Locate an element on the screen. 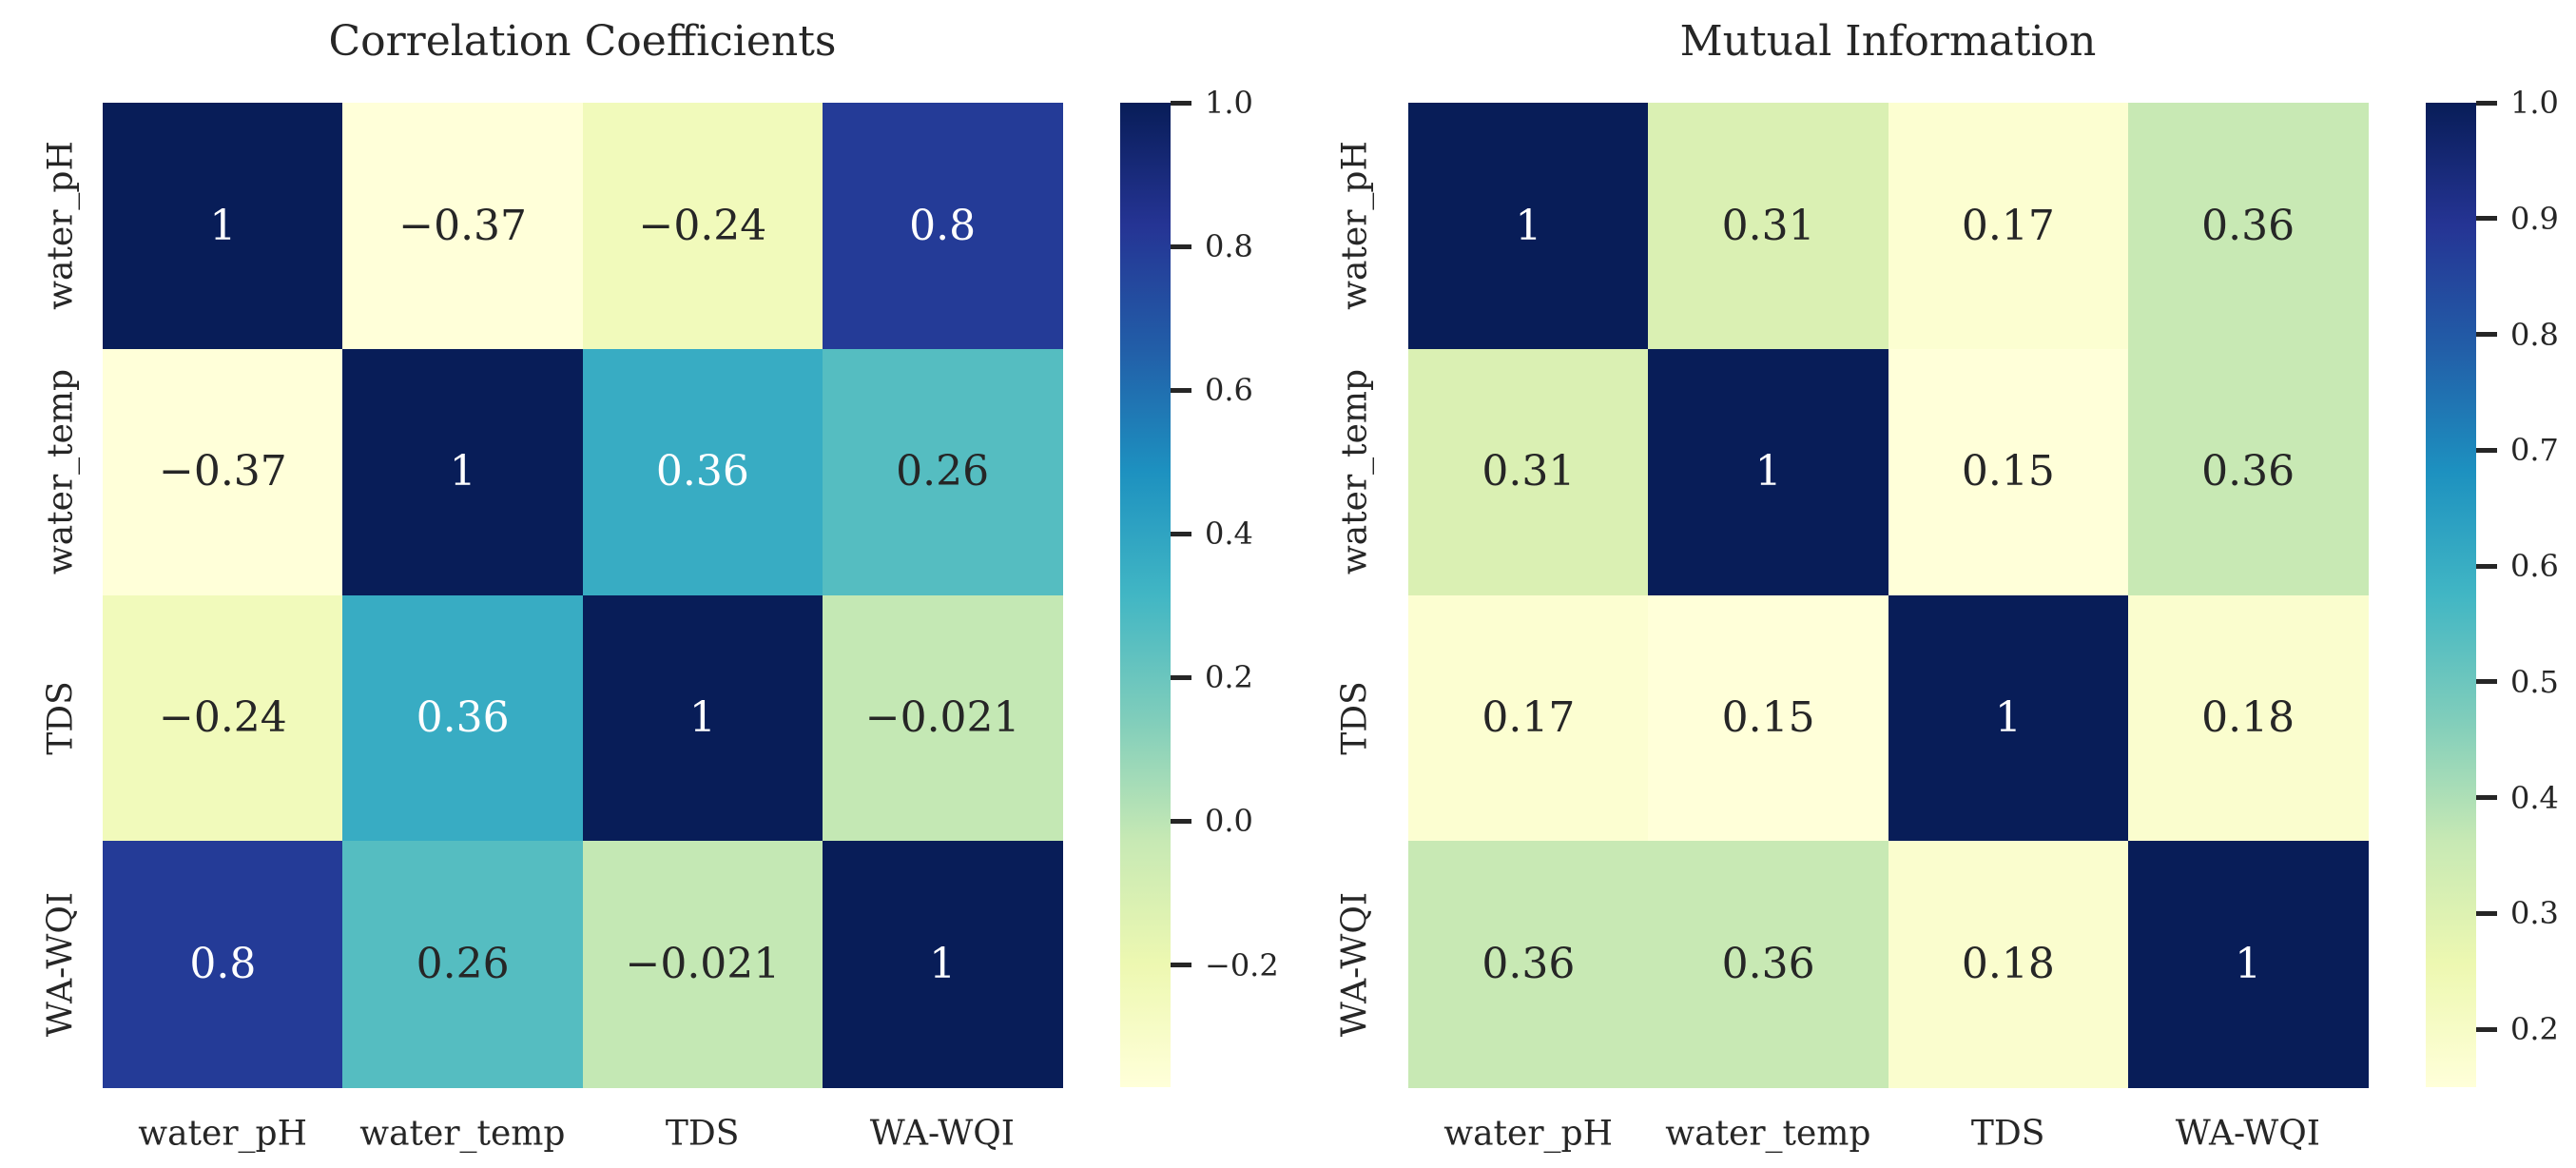 This screenshot has height=1168, width=2576. colorbar-tick-label: 0.6 is located at coordinates (2534, 566).